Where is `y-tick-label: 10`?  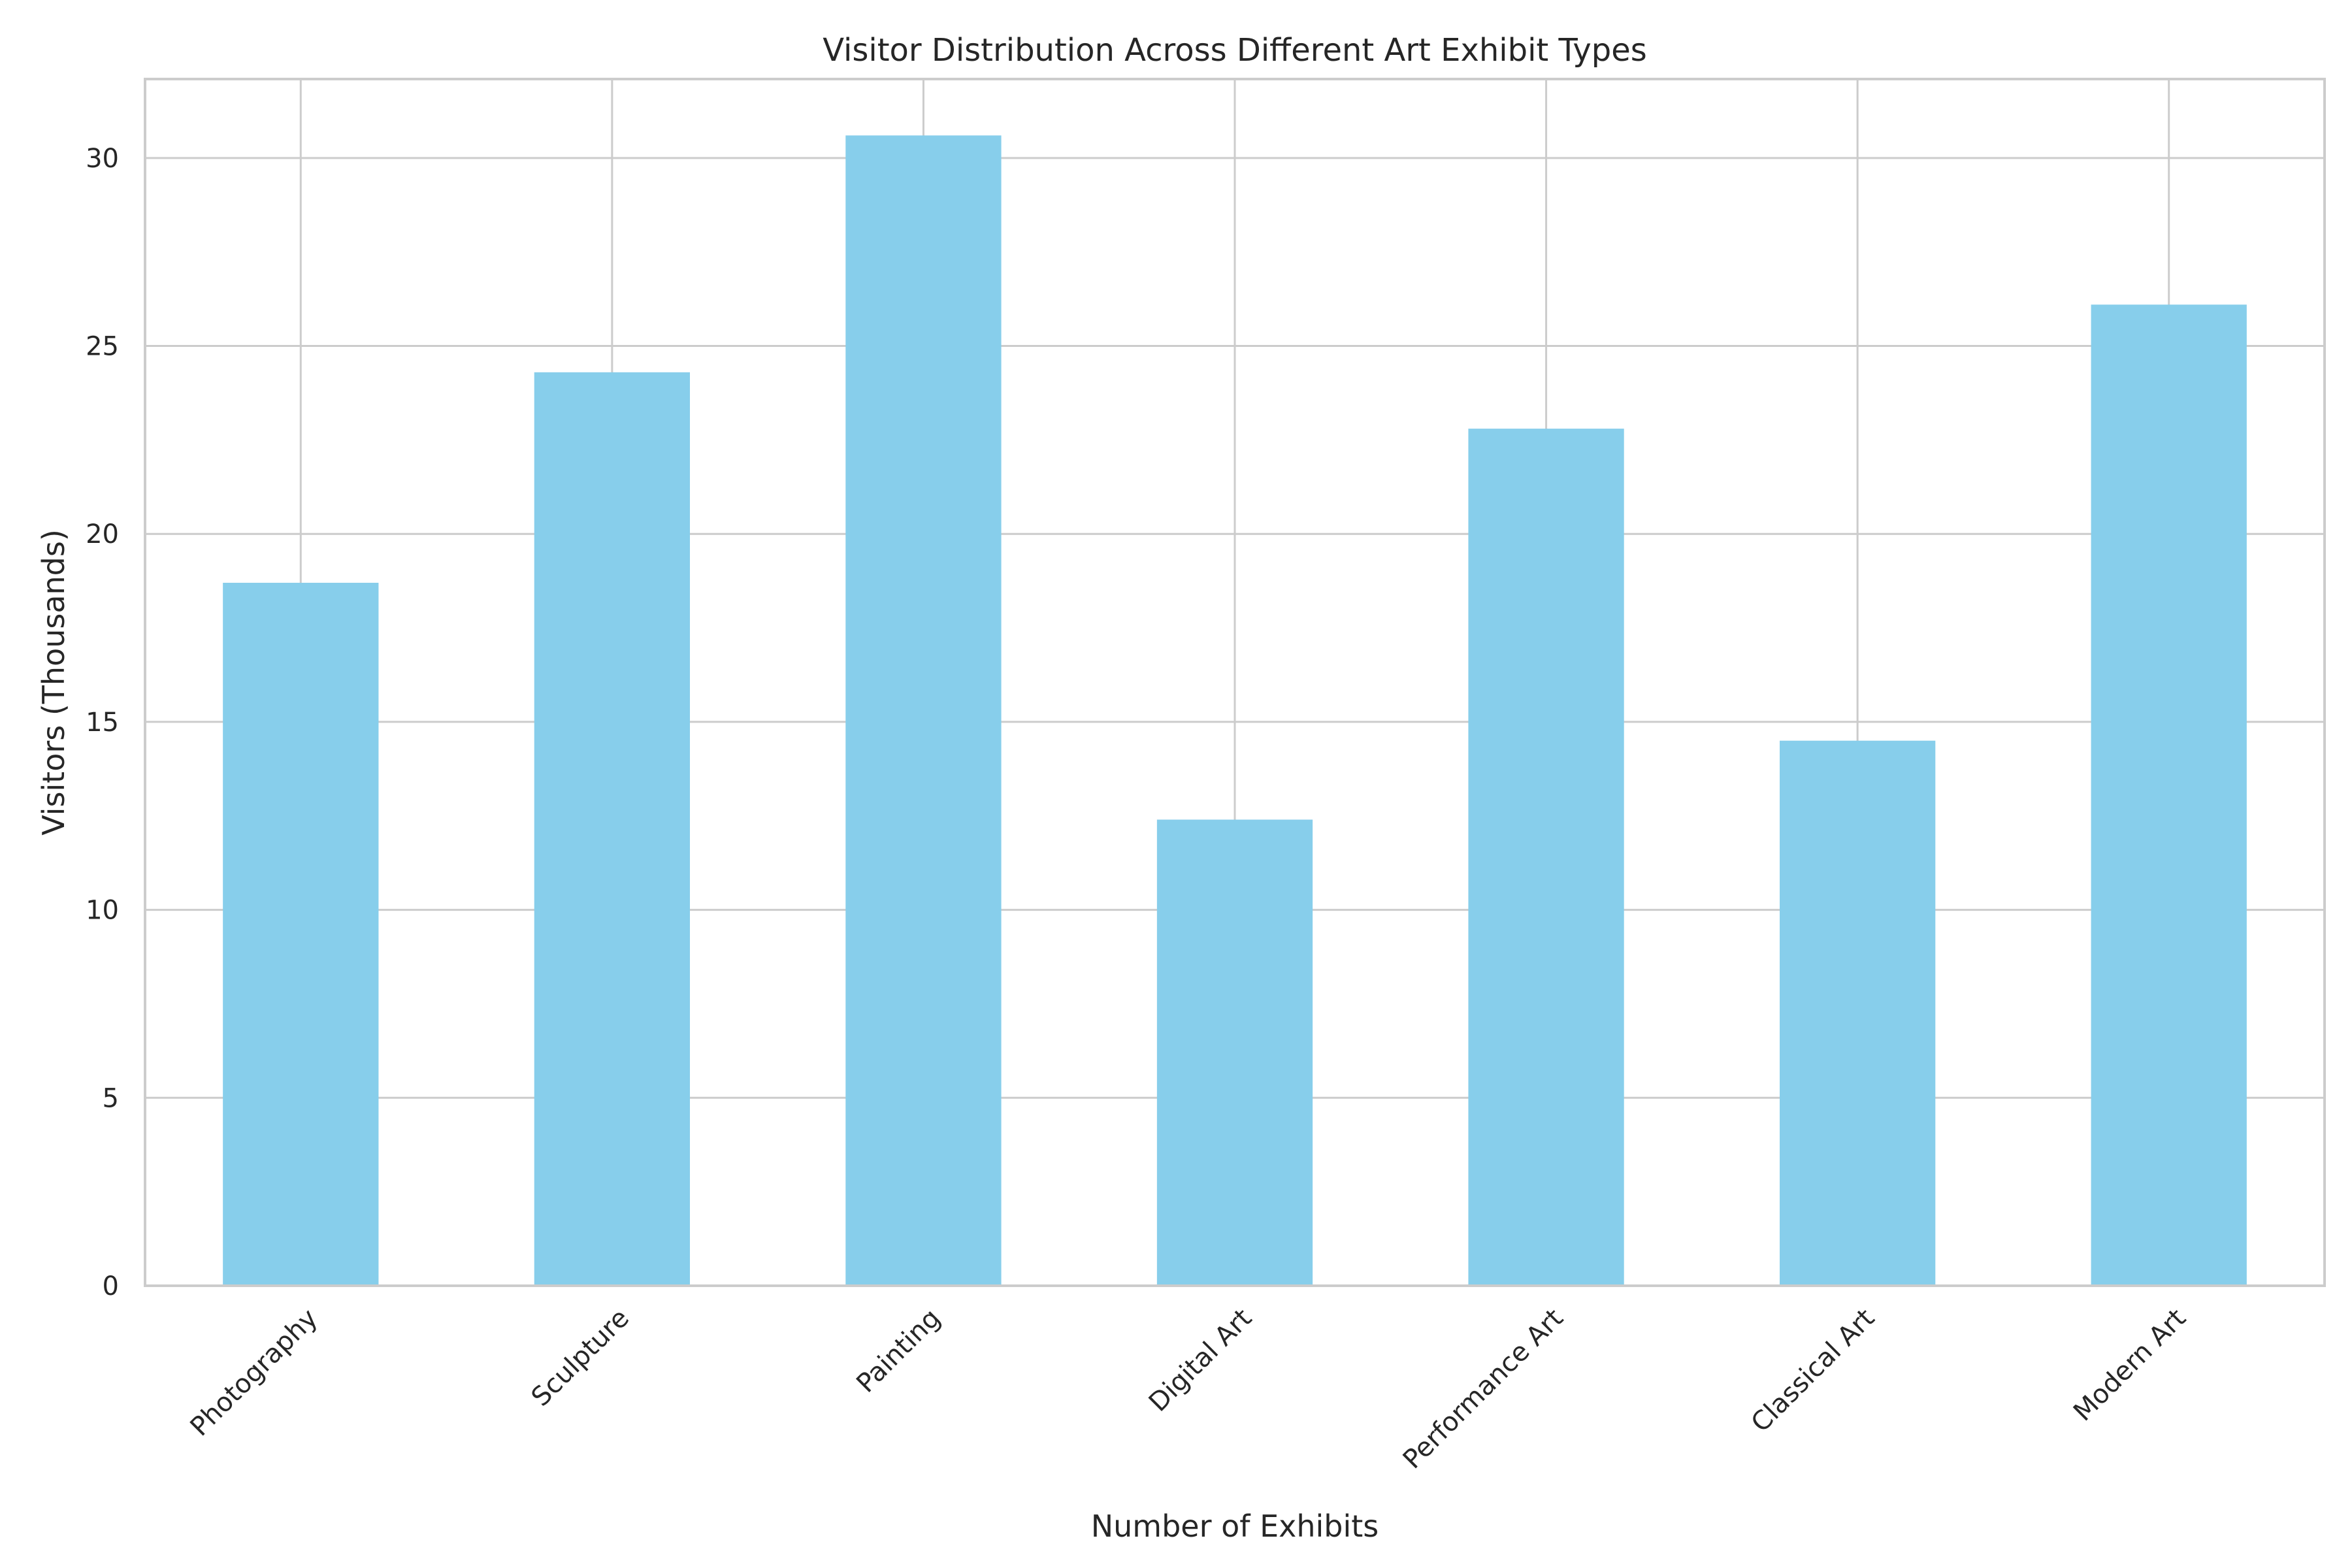
y-tick-label: 10 is located at coordinates (102, 911).